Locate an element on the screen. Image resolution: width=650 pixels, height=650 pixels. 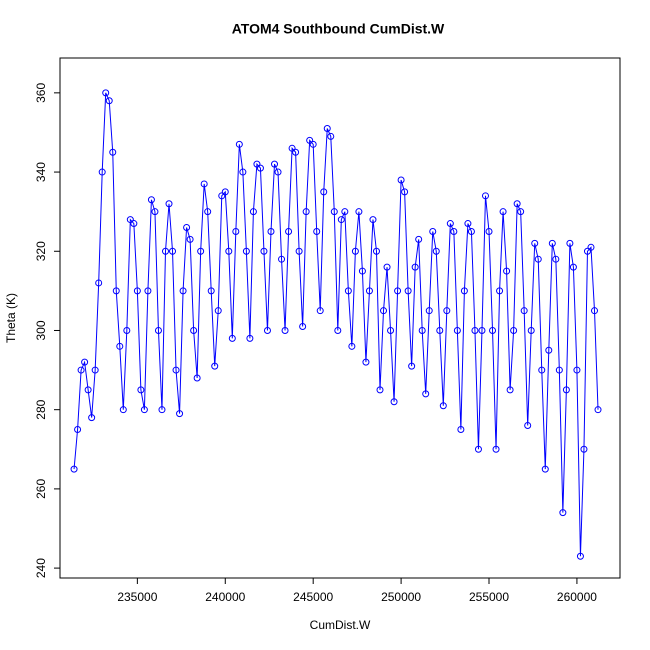
x-tick-label: 255000 is located at coordinates (489, 597).